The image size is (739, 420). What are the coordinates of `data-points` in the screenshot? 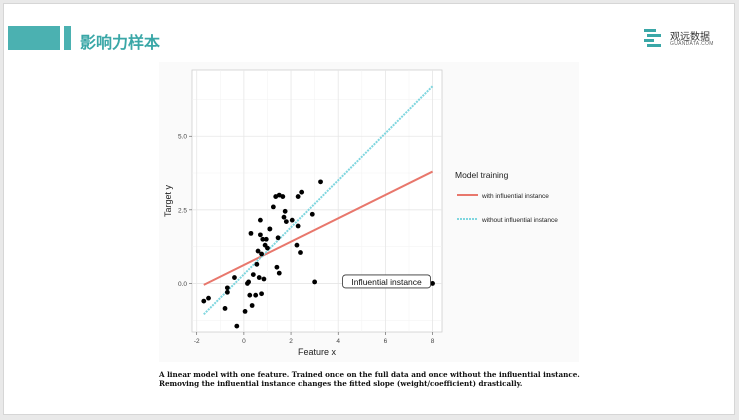 It's located at (318, 254).